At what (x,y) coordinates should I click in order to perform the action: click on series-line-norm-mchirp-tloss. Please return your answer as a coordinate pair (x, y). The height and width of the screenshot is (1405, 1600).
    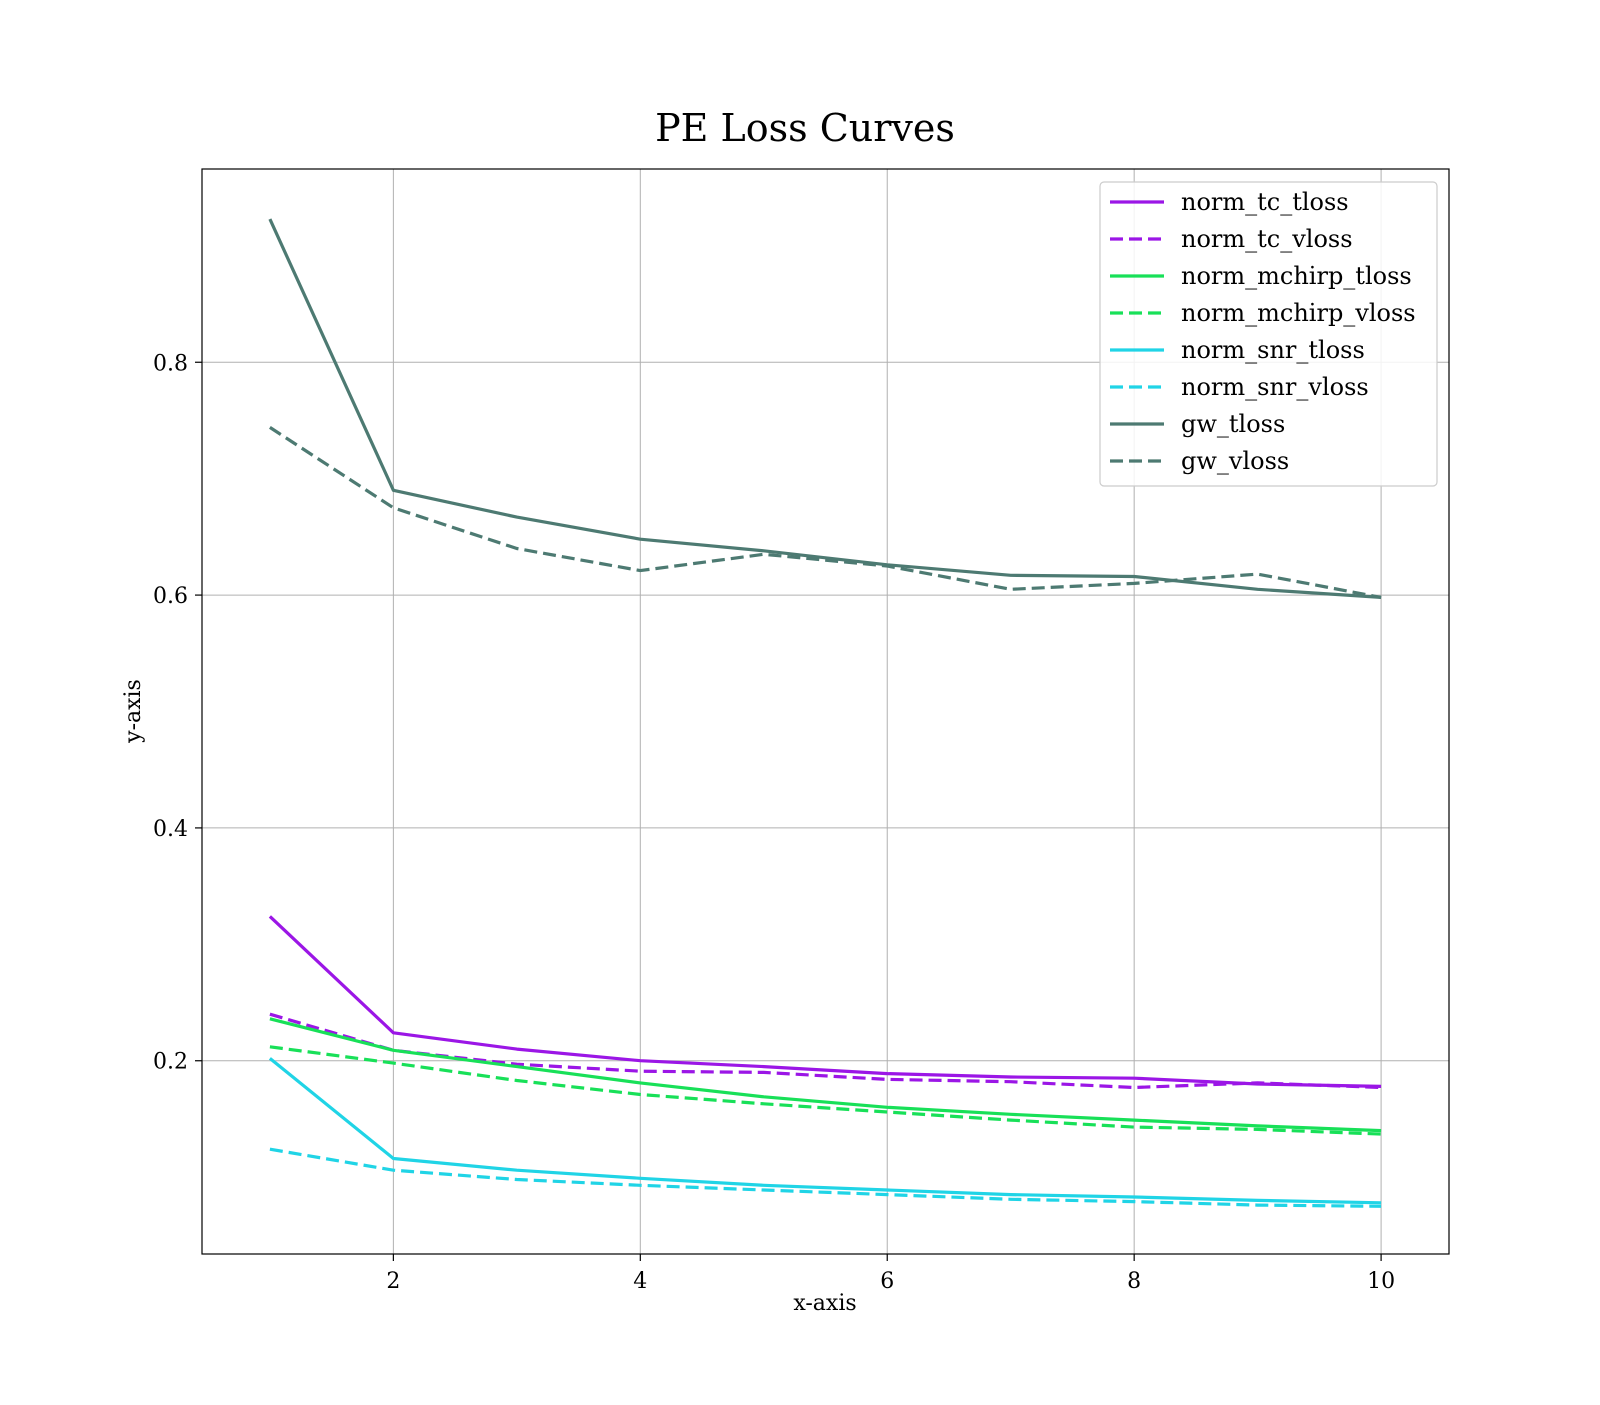
    Looking at the image, I should click on (825, 1075).